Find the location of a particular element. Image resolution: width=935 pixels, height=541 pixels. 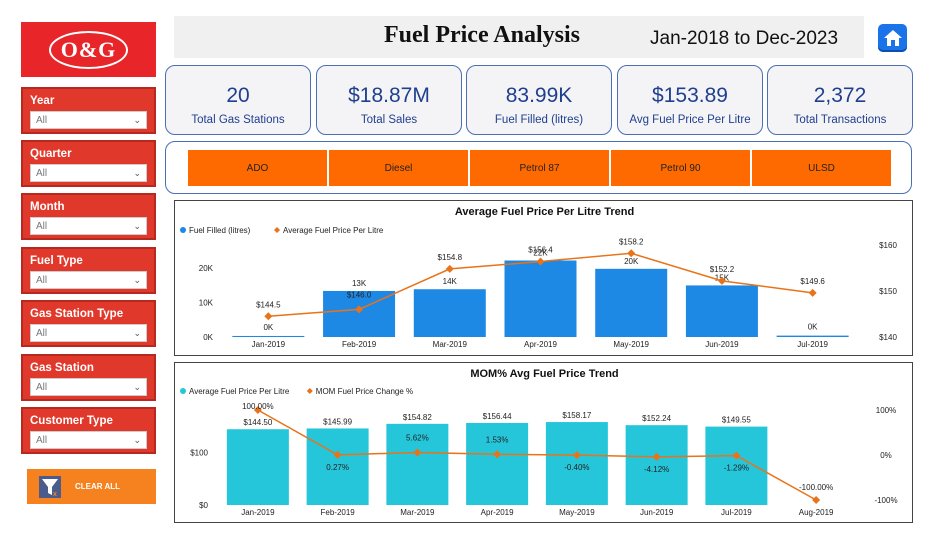

bar-data-label: 0K is located at coordinates (268, 327).